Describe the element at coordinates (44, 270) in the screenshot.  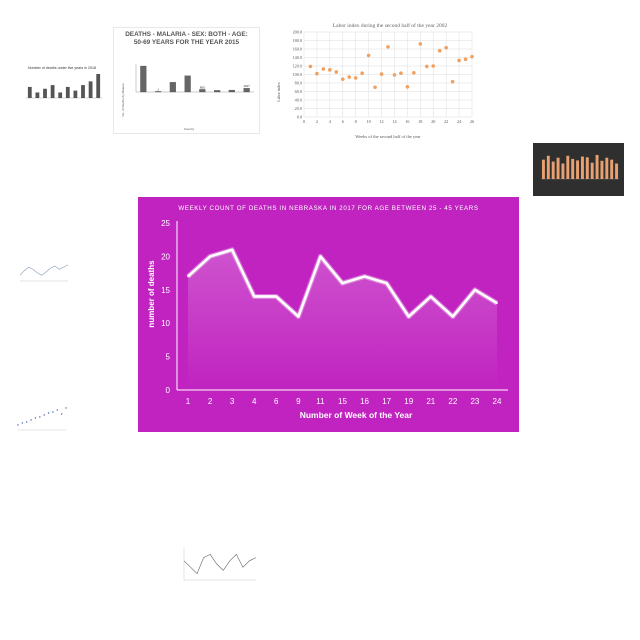
I see `thumb-5-line` at that location.